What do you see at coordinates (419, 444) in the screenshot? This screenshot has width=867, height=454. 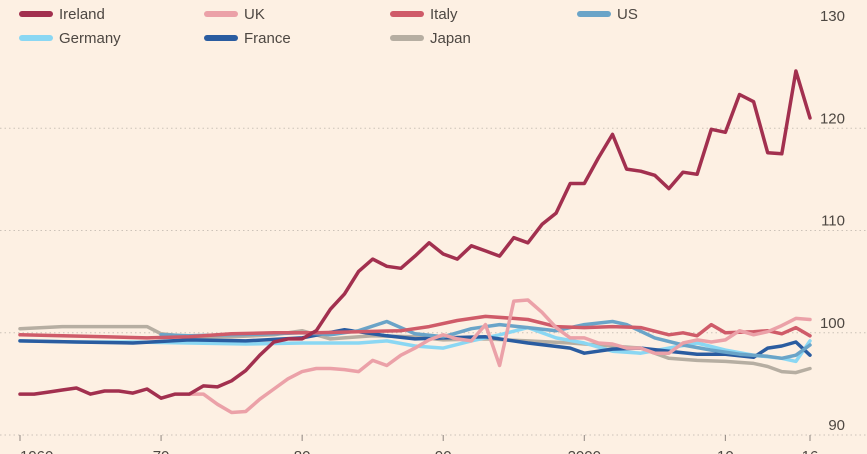 I see `x-axis: 1960 70 80 90 2000 10 16` at bounding box center [419, 444].